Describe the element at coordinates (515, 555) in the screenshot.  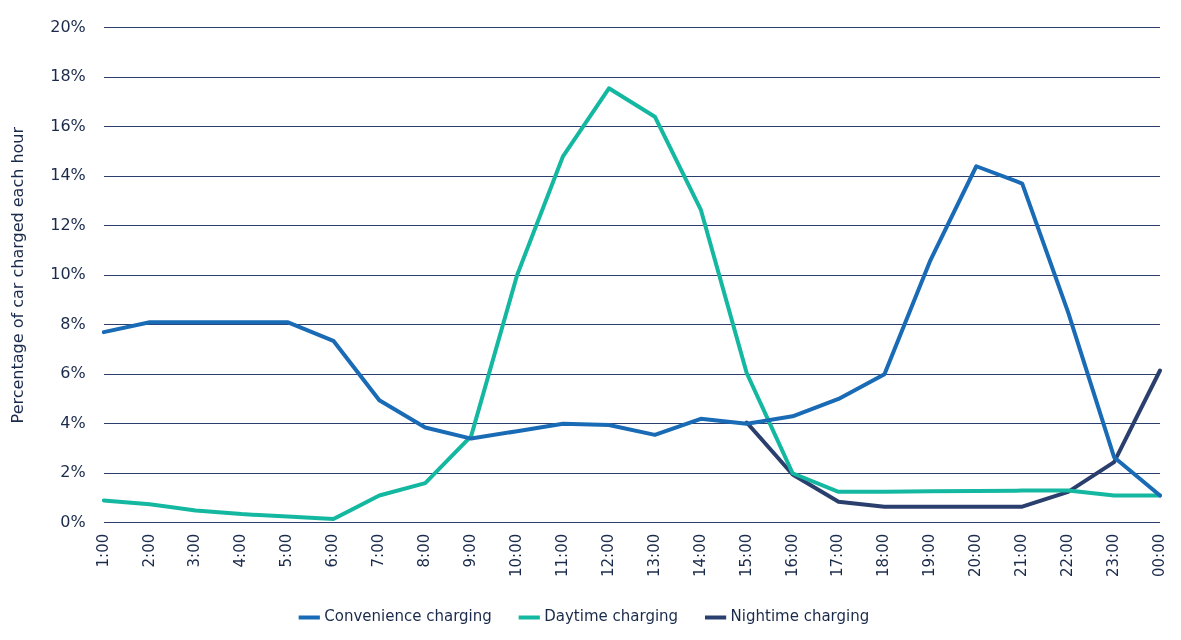
I see `x-tick-label: 10:00` at that location.